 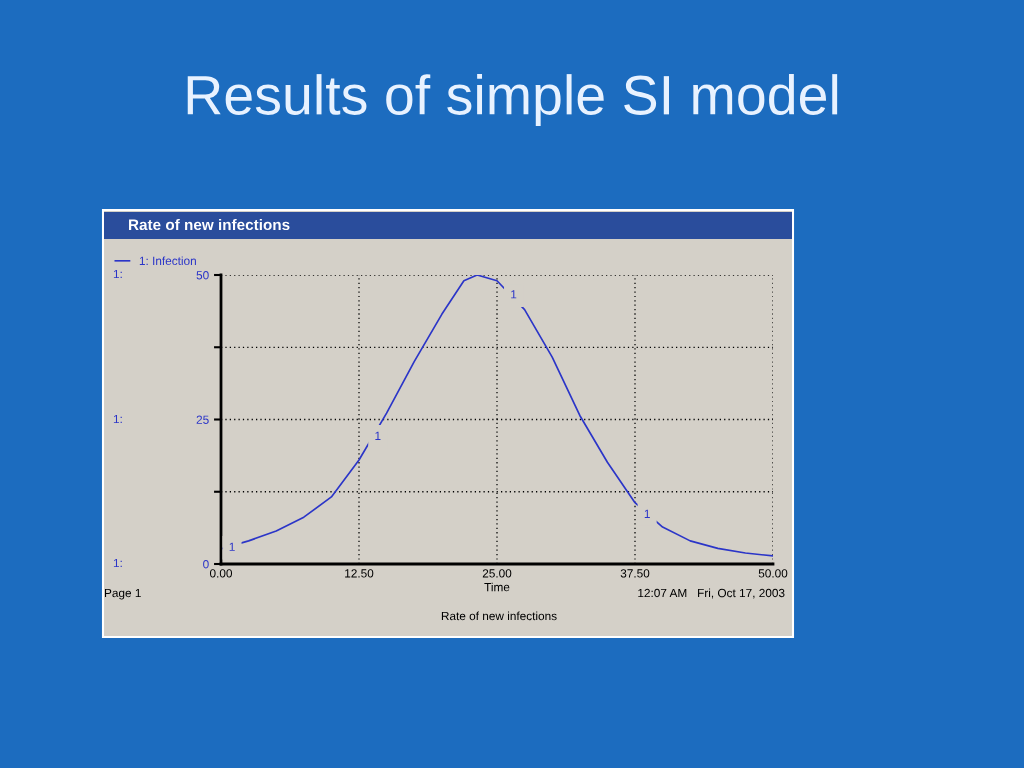 What do you see at coordinates (167, 261) in the screenshot?
I see `legend-label: 1: Infection` at bounding box center [167, 261].